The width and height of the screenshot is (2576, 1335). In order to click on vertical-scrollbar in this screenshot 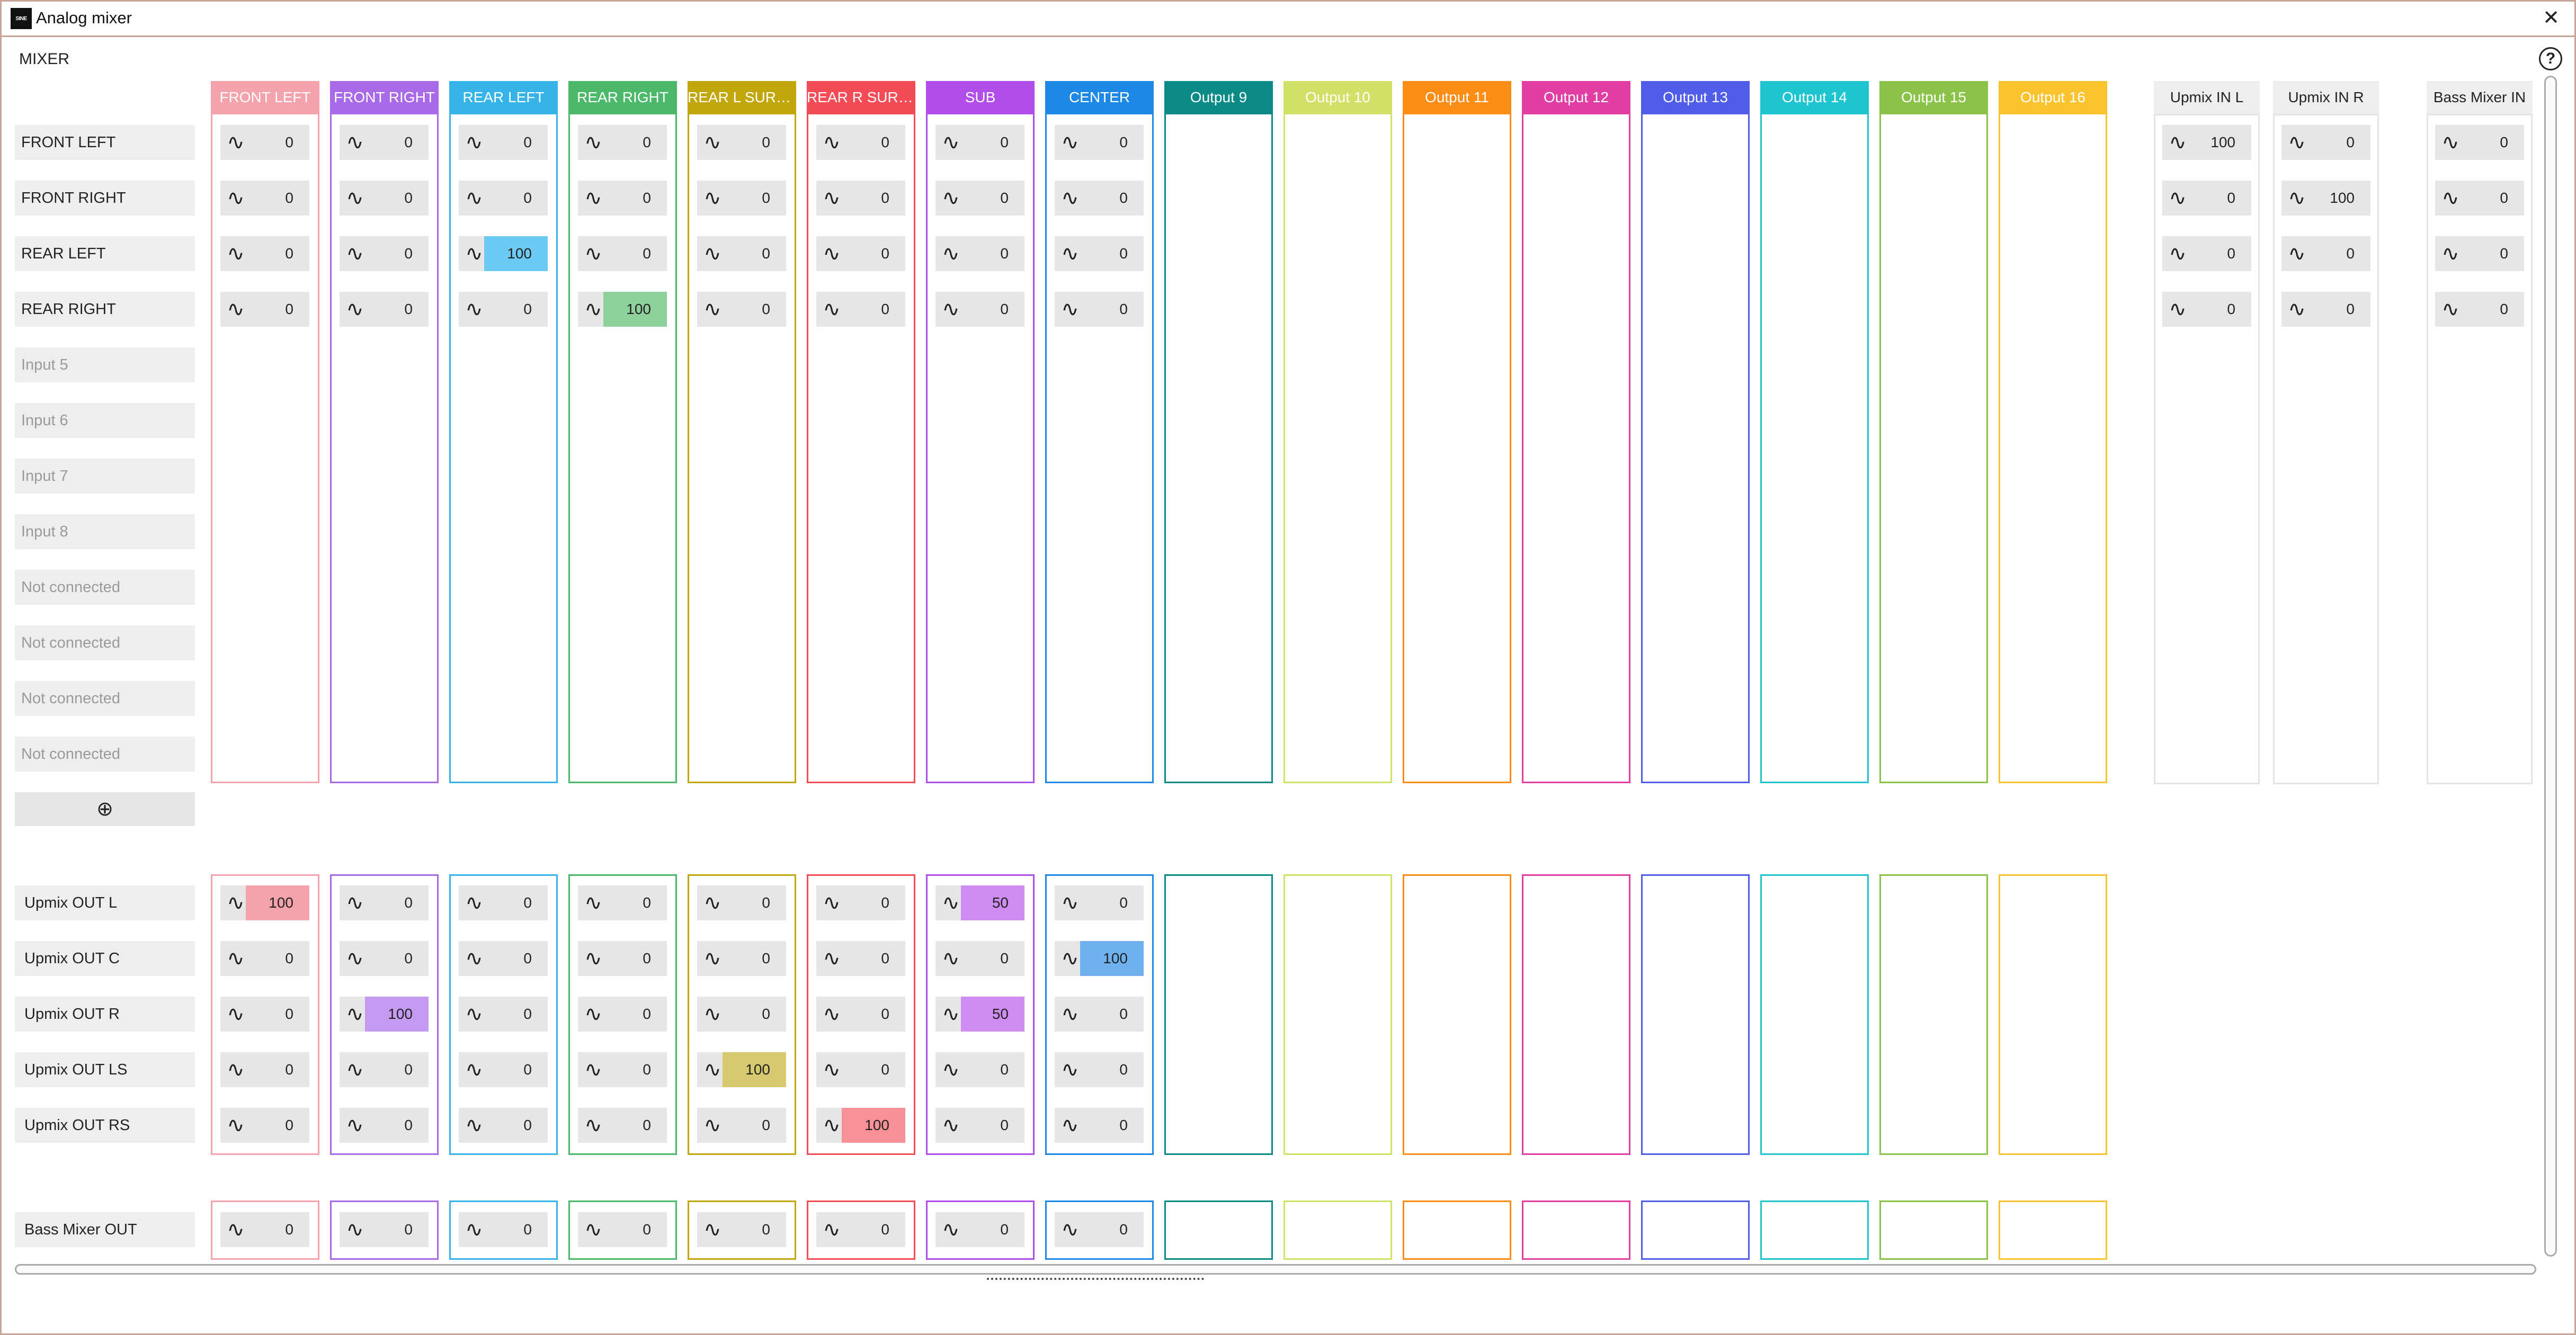, I will do `click(2550, 666)`.